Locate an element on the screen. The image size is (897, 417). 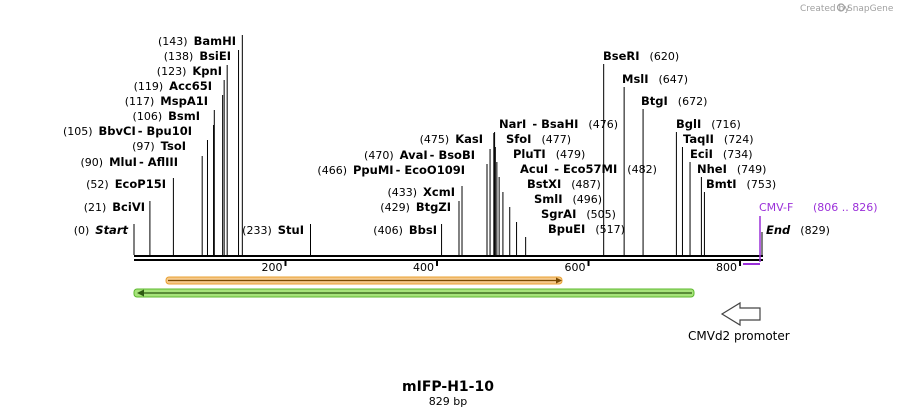
cut-site-stui: StuI (233) is located at coordinates (273, 230).